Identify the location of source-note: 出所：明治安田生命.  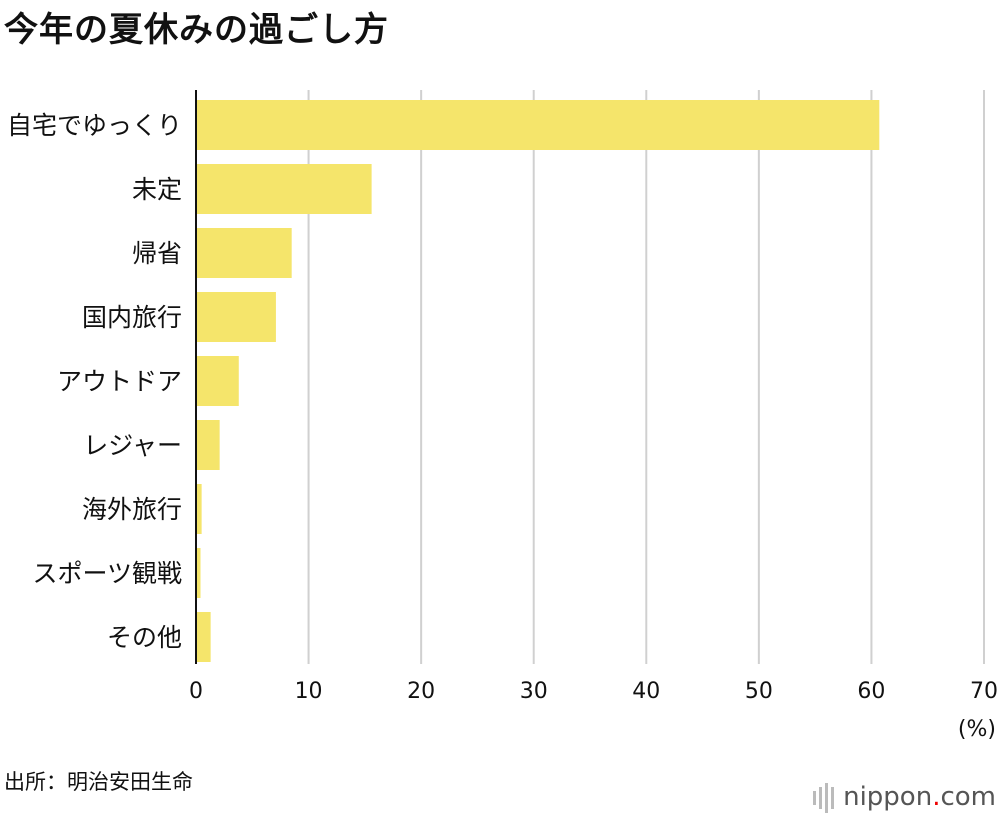
(98, 782).